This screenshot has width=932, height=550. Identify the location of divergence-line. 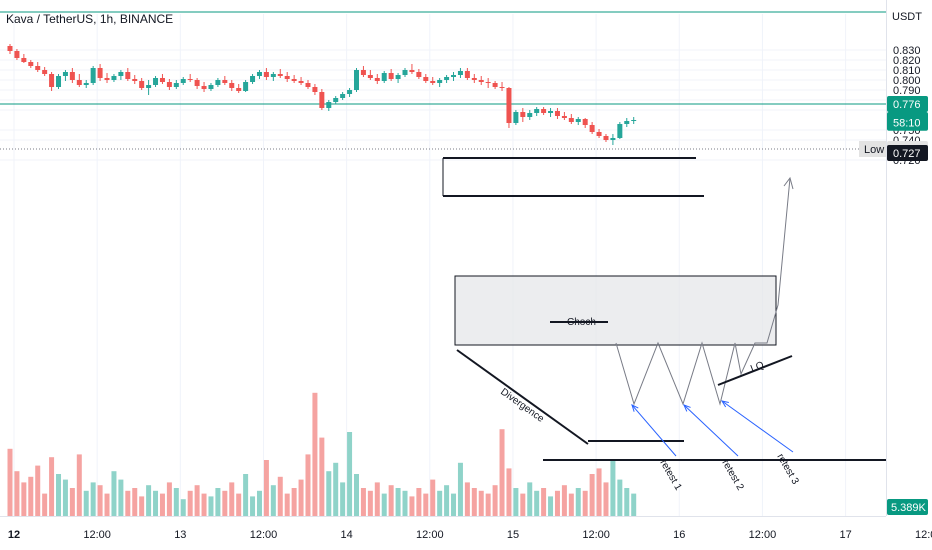
(522, 397).